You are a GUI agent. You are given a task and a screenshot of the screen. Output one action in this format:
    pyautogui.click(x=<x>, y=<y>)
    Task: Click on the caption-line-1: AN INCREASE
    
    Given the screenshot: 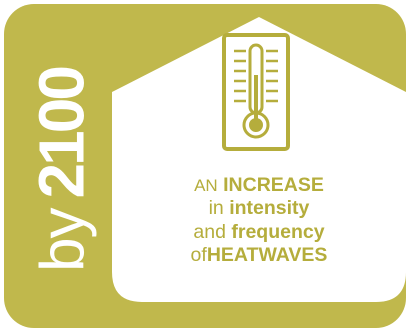 What is the action you would take?
    pyautogui.click(x=259, y=185)
    